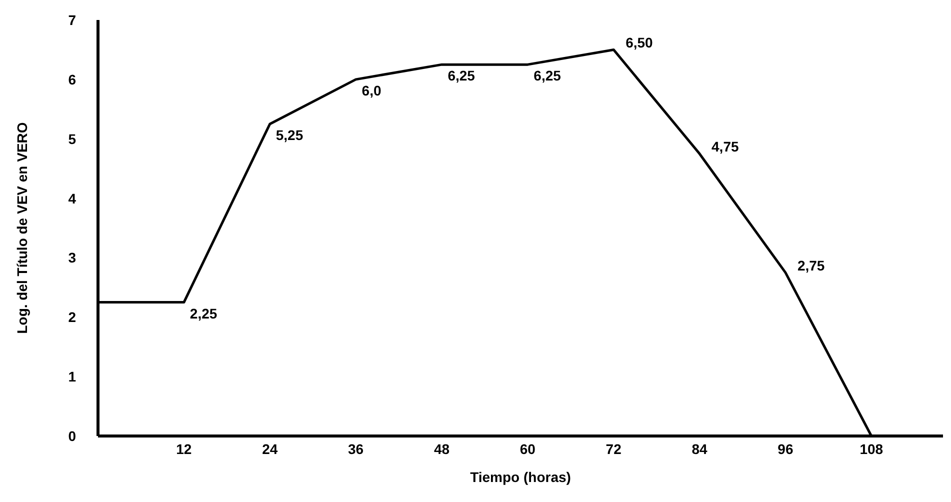  What do you see at coordinates (700, 448) in the screenshot?
I see `x-tick-label: 84` at bounding box center [700, 448].